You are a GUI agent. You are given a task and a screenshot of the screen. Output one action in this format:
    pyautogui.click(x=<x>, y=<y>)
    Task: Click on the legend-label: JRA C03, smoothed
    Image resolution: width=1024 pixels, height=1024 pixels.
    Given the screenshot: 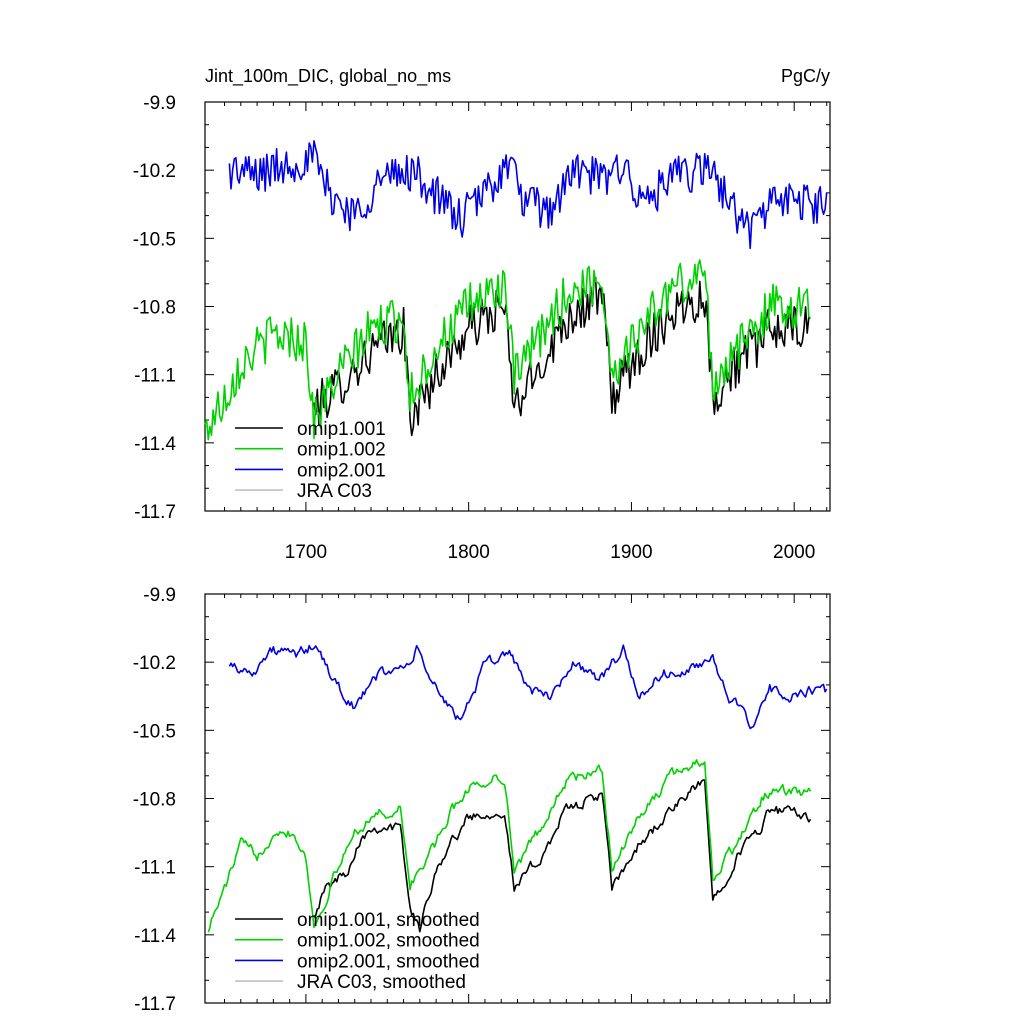 What is the action you would take?
    pyautogui.click(x=381, y=982)
    